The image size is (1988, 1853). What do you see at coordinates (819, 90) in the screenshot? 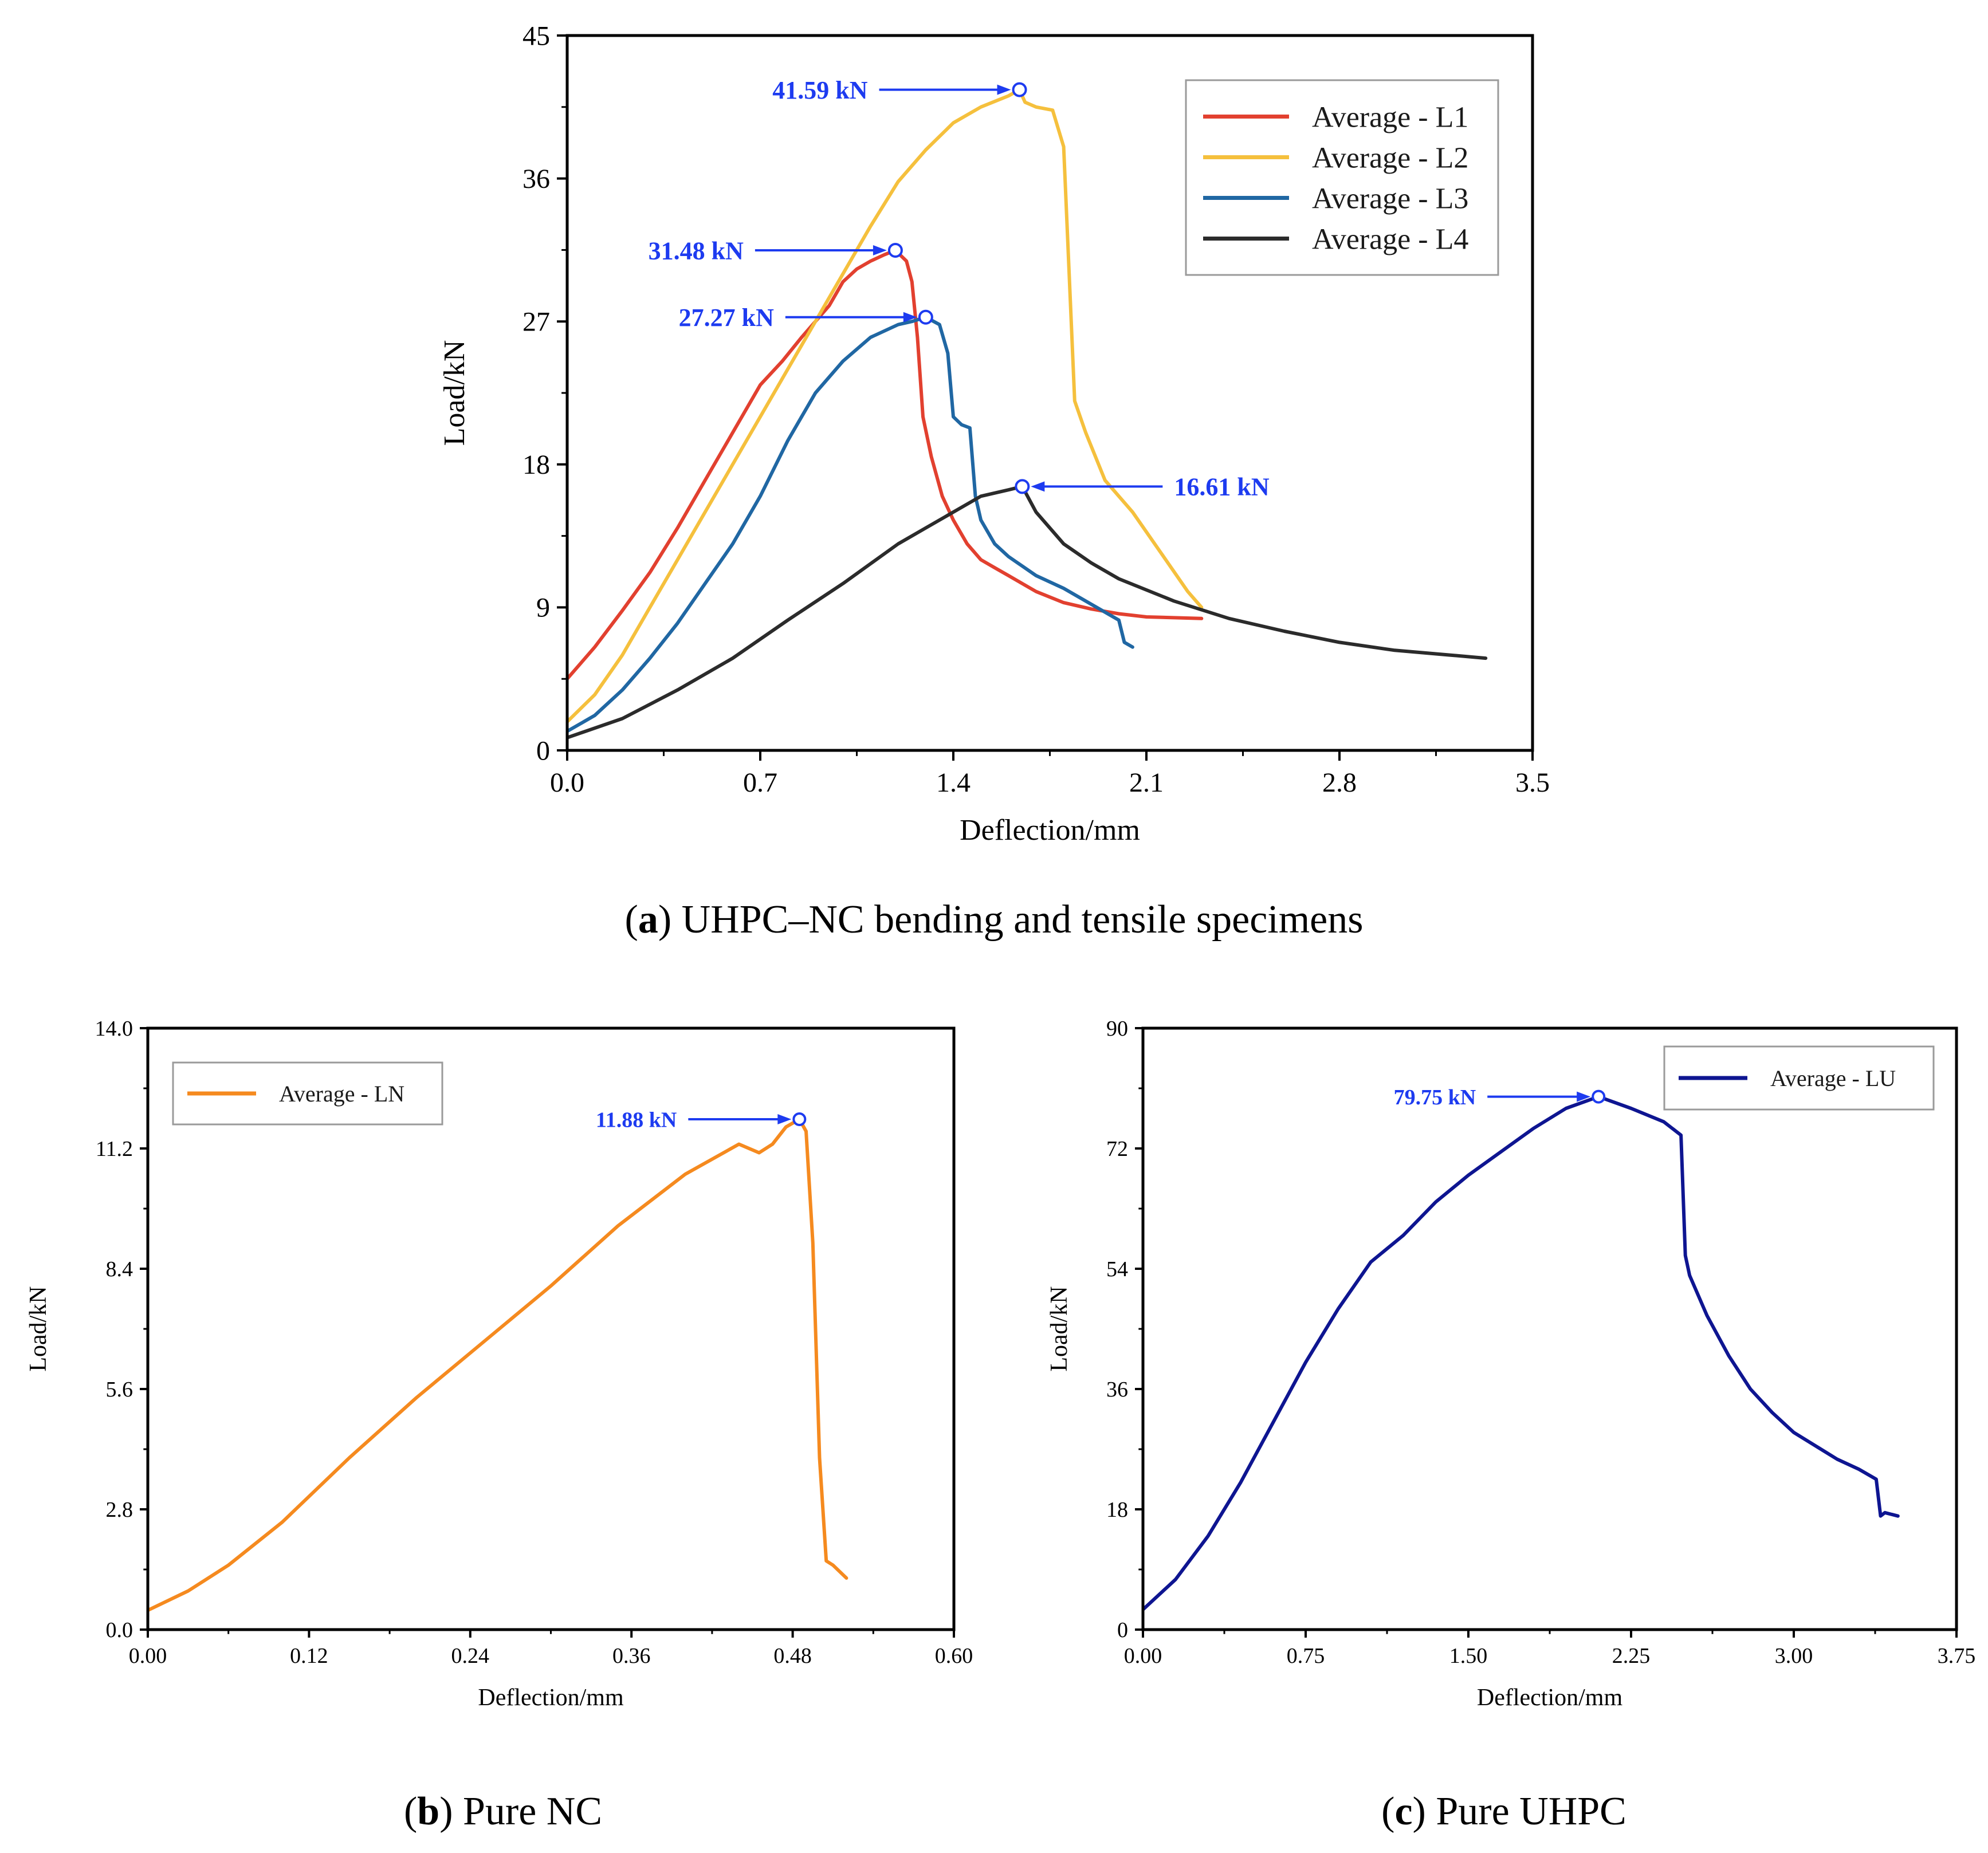
I see `annotation-label: 41.59 kN` at bounding box center [819, 90].